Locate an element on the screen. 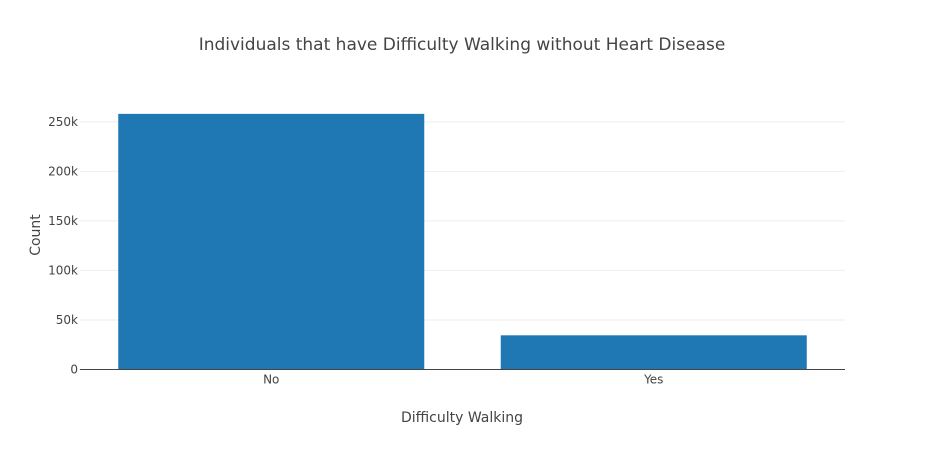  y-tick-label: 0 is located at coordinates (74, 370).